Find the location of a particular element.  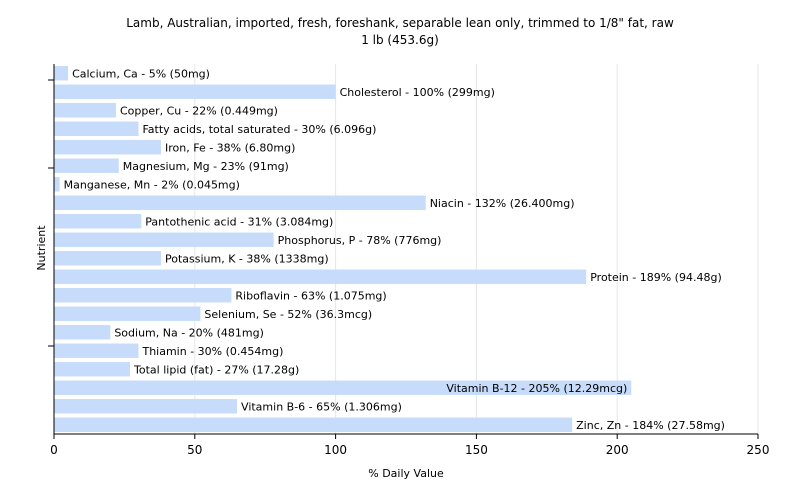

bar-data-label: Protein - 189% (94.48g) is located at coordinates (656, 277).